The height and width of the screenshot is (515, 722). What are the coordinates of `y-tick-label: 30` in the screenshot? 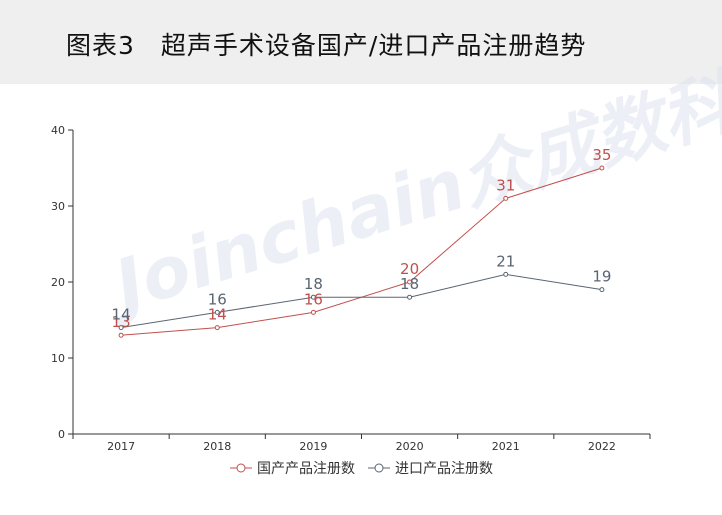 It's located at (58, 206).